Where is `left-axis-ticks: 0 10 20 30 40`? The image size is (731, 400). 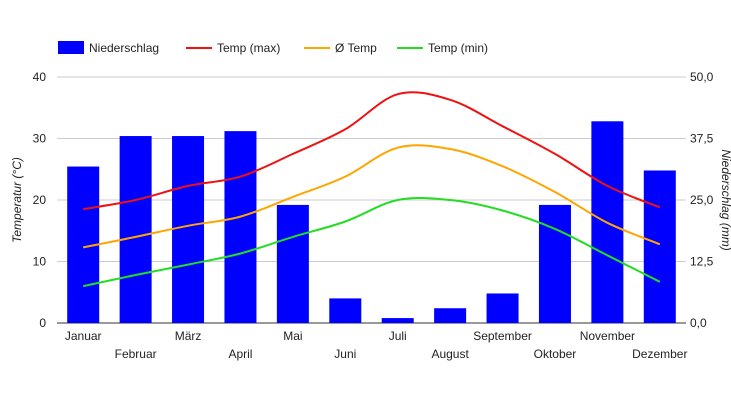 left-axis-ticks: 0 10 20 30 40 is located at coordinates (40, 200).